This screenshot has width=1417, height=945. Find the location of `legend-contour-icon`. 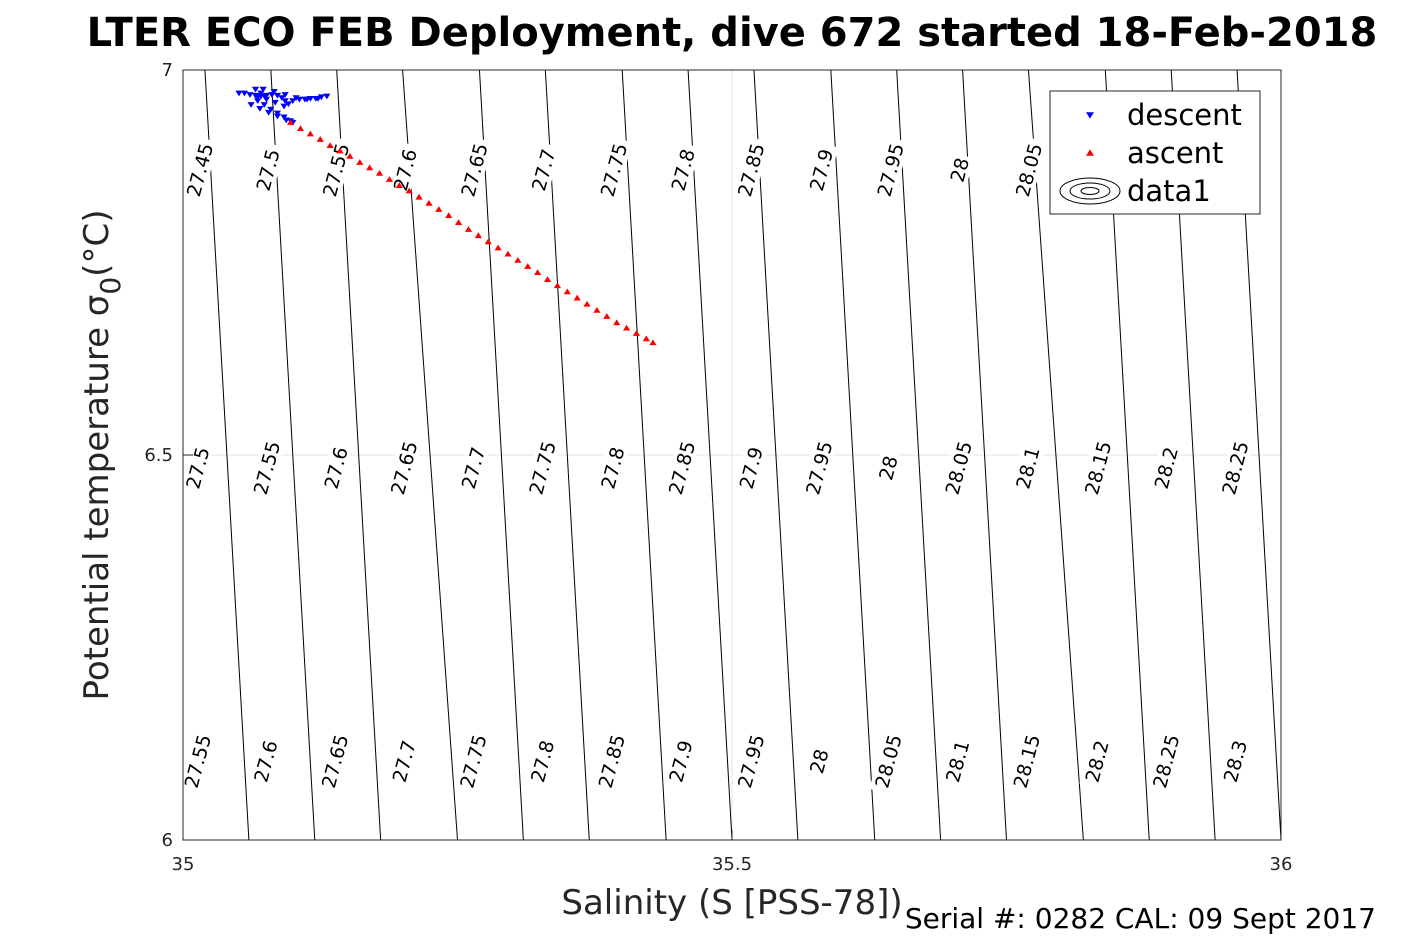

legend-contour-icon is located at coordinates (1090, 191).